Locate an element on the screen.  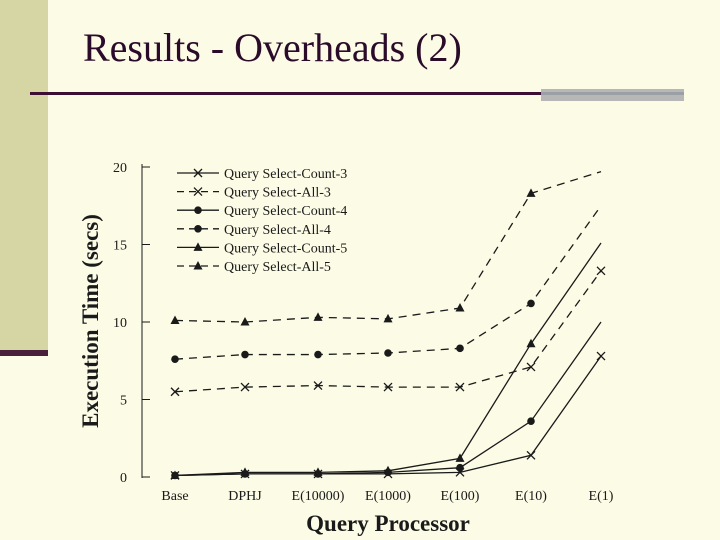
legend-label: Query Select-Count-3 is located at coordinates (285, 174).